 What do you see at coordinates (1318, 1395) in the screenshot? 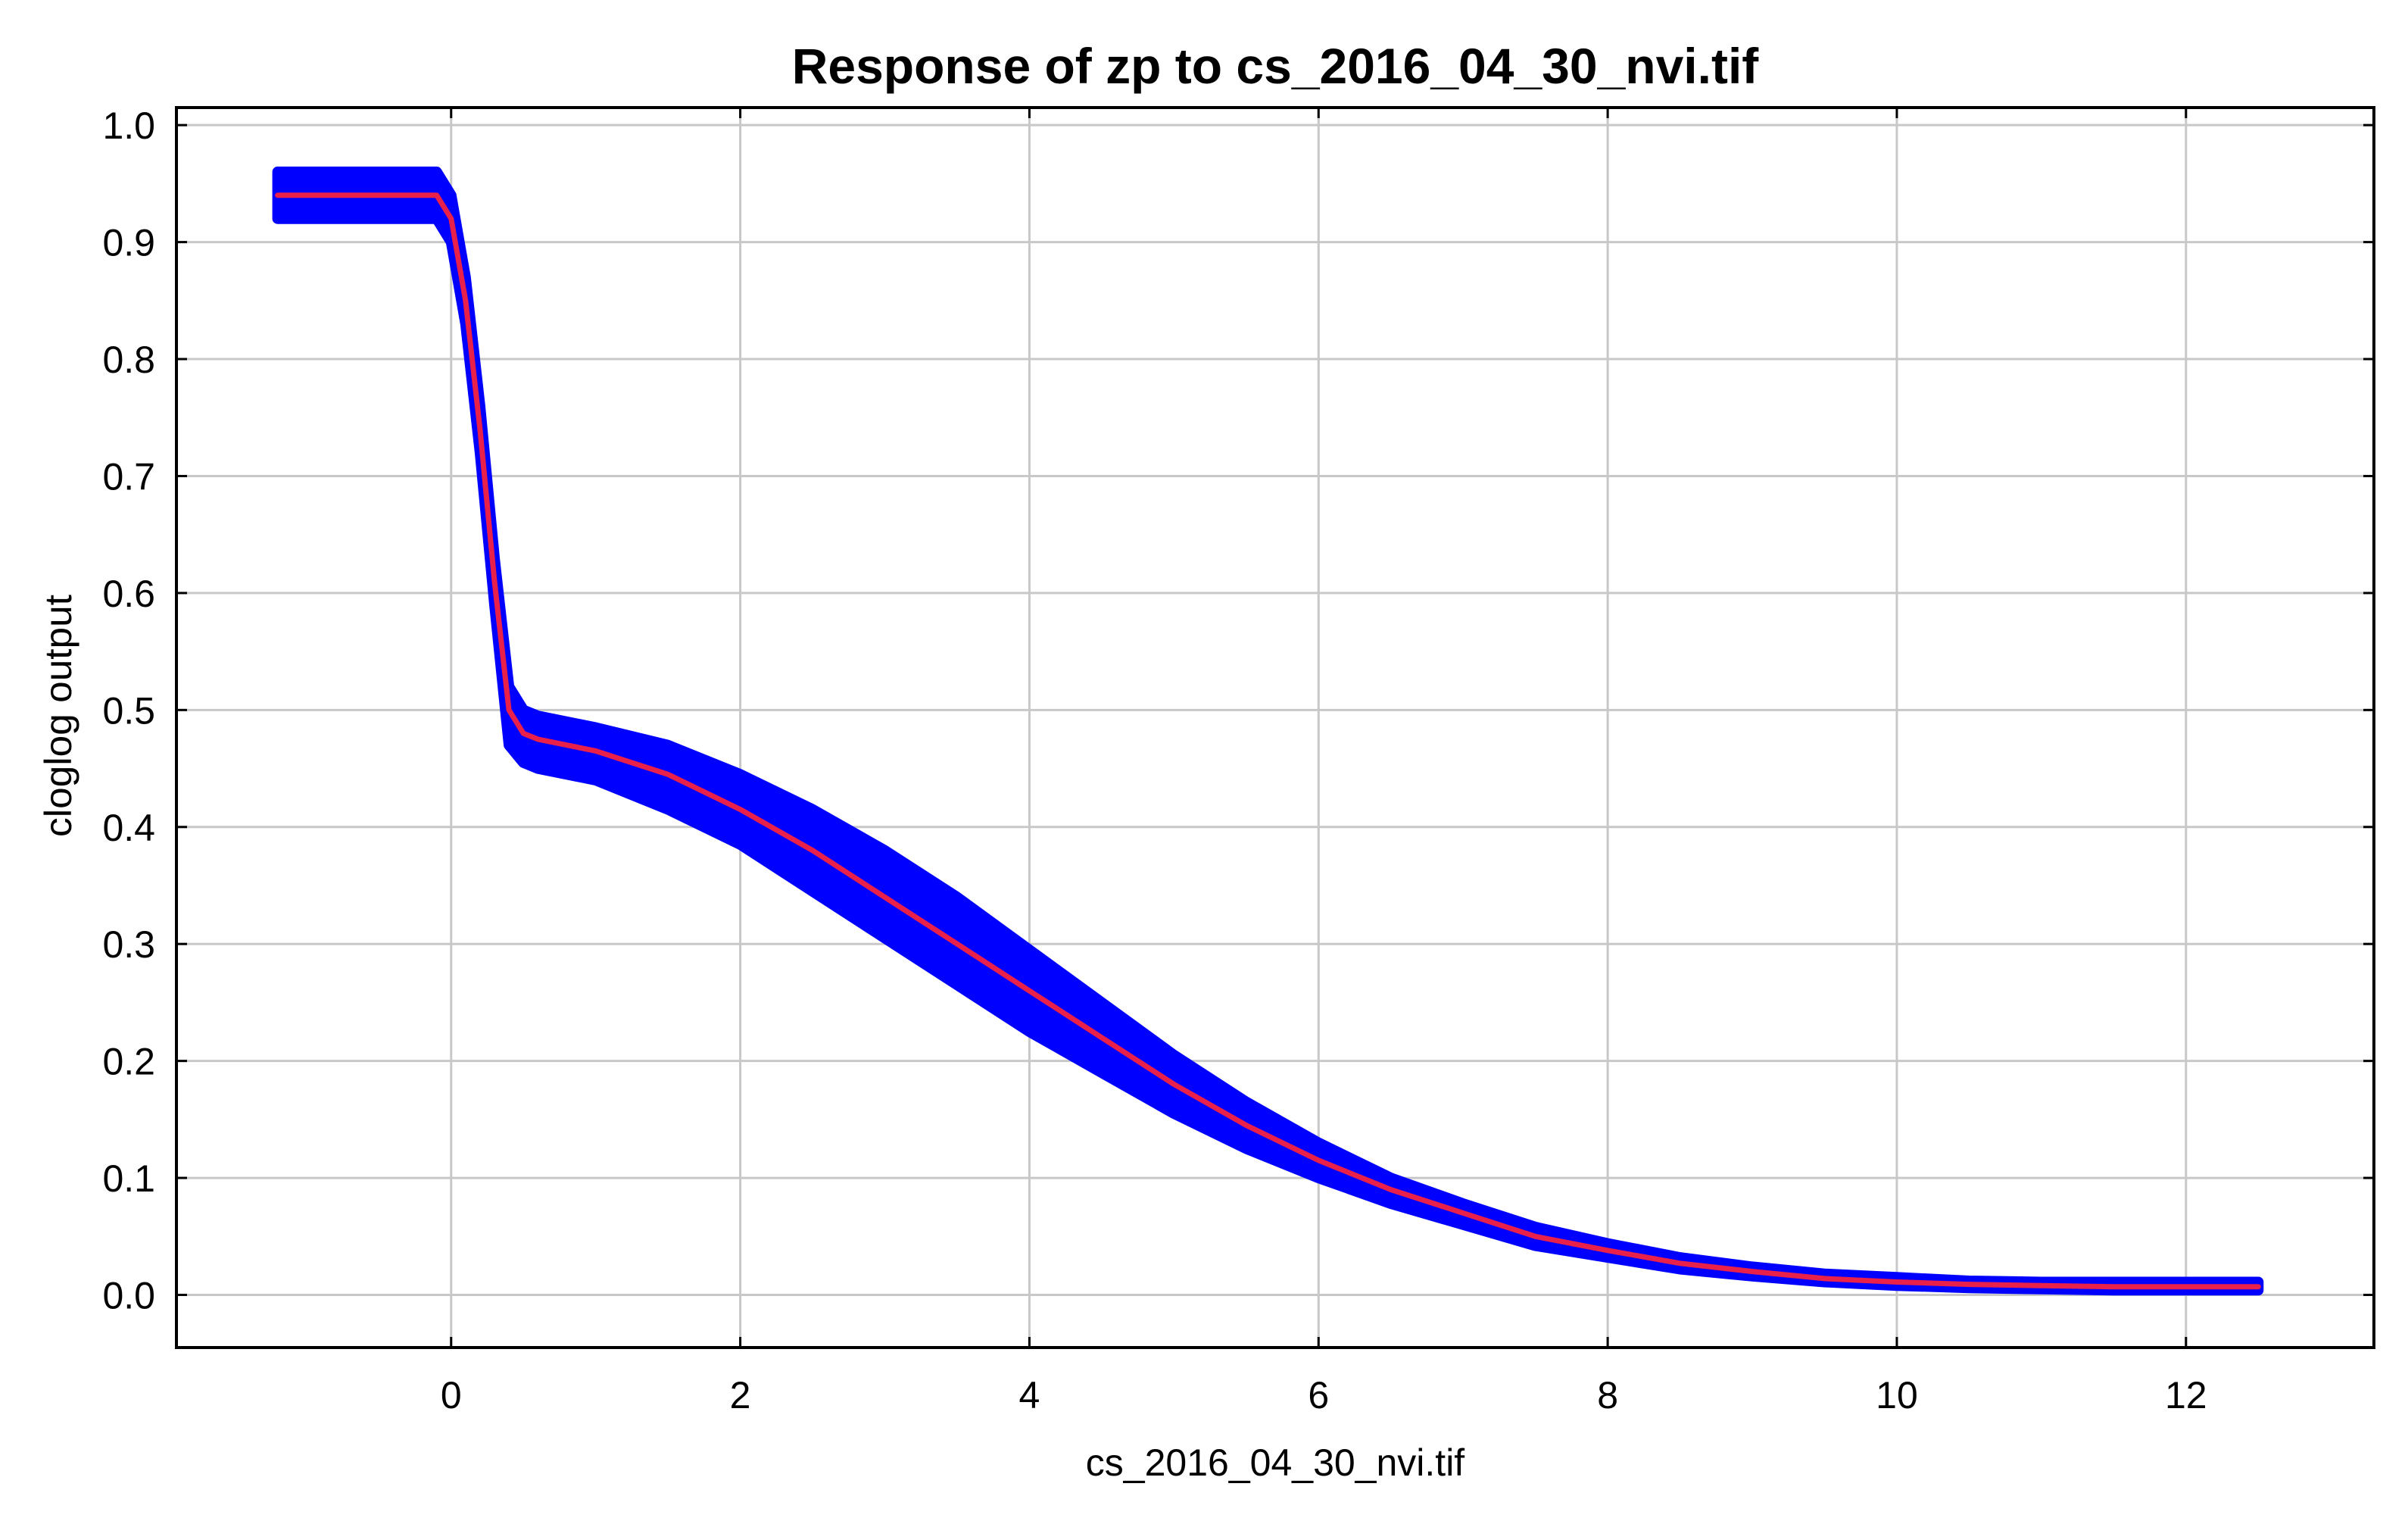
I see `x-tick-label: 6` at bounding box center [1318, 1395].